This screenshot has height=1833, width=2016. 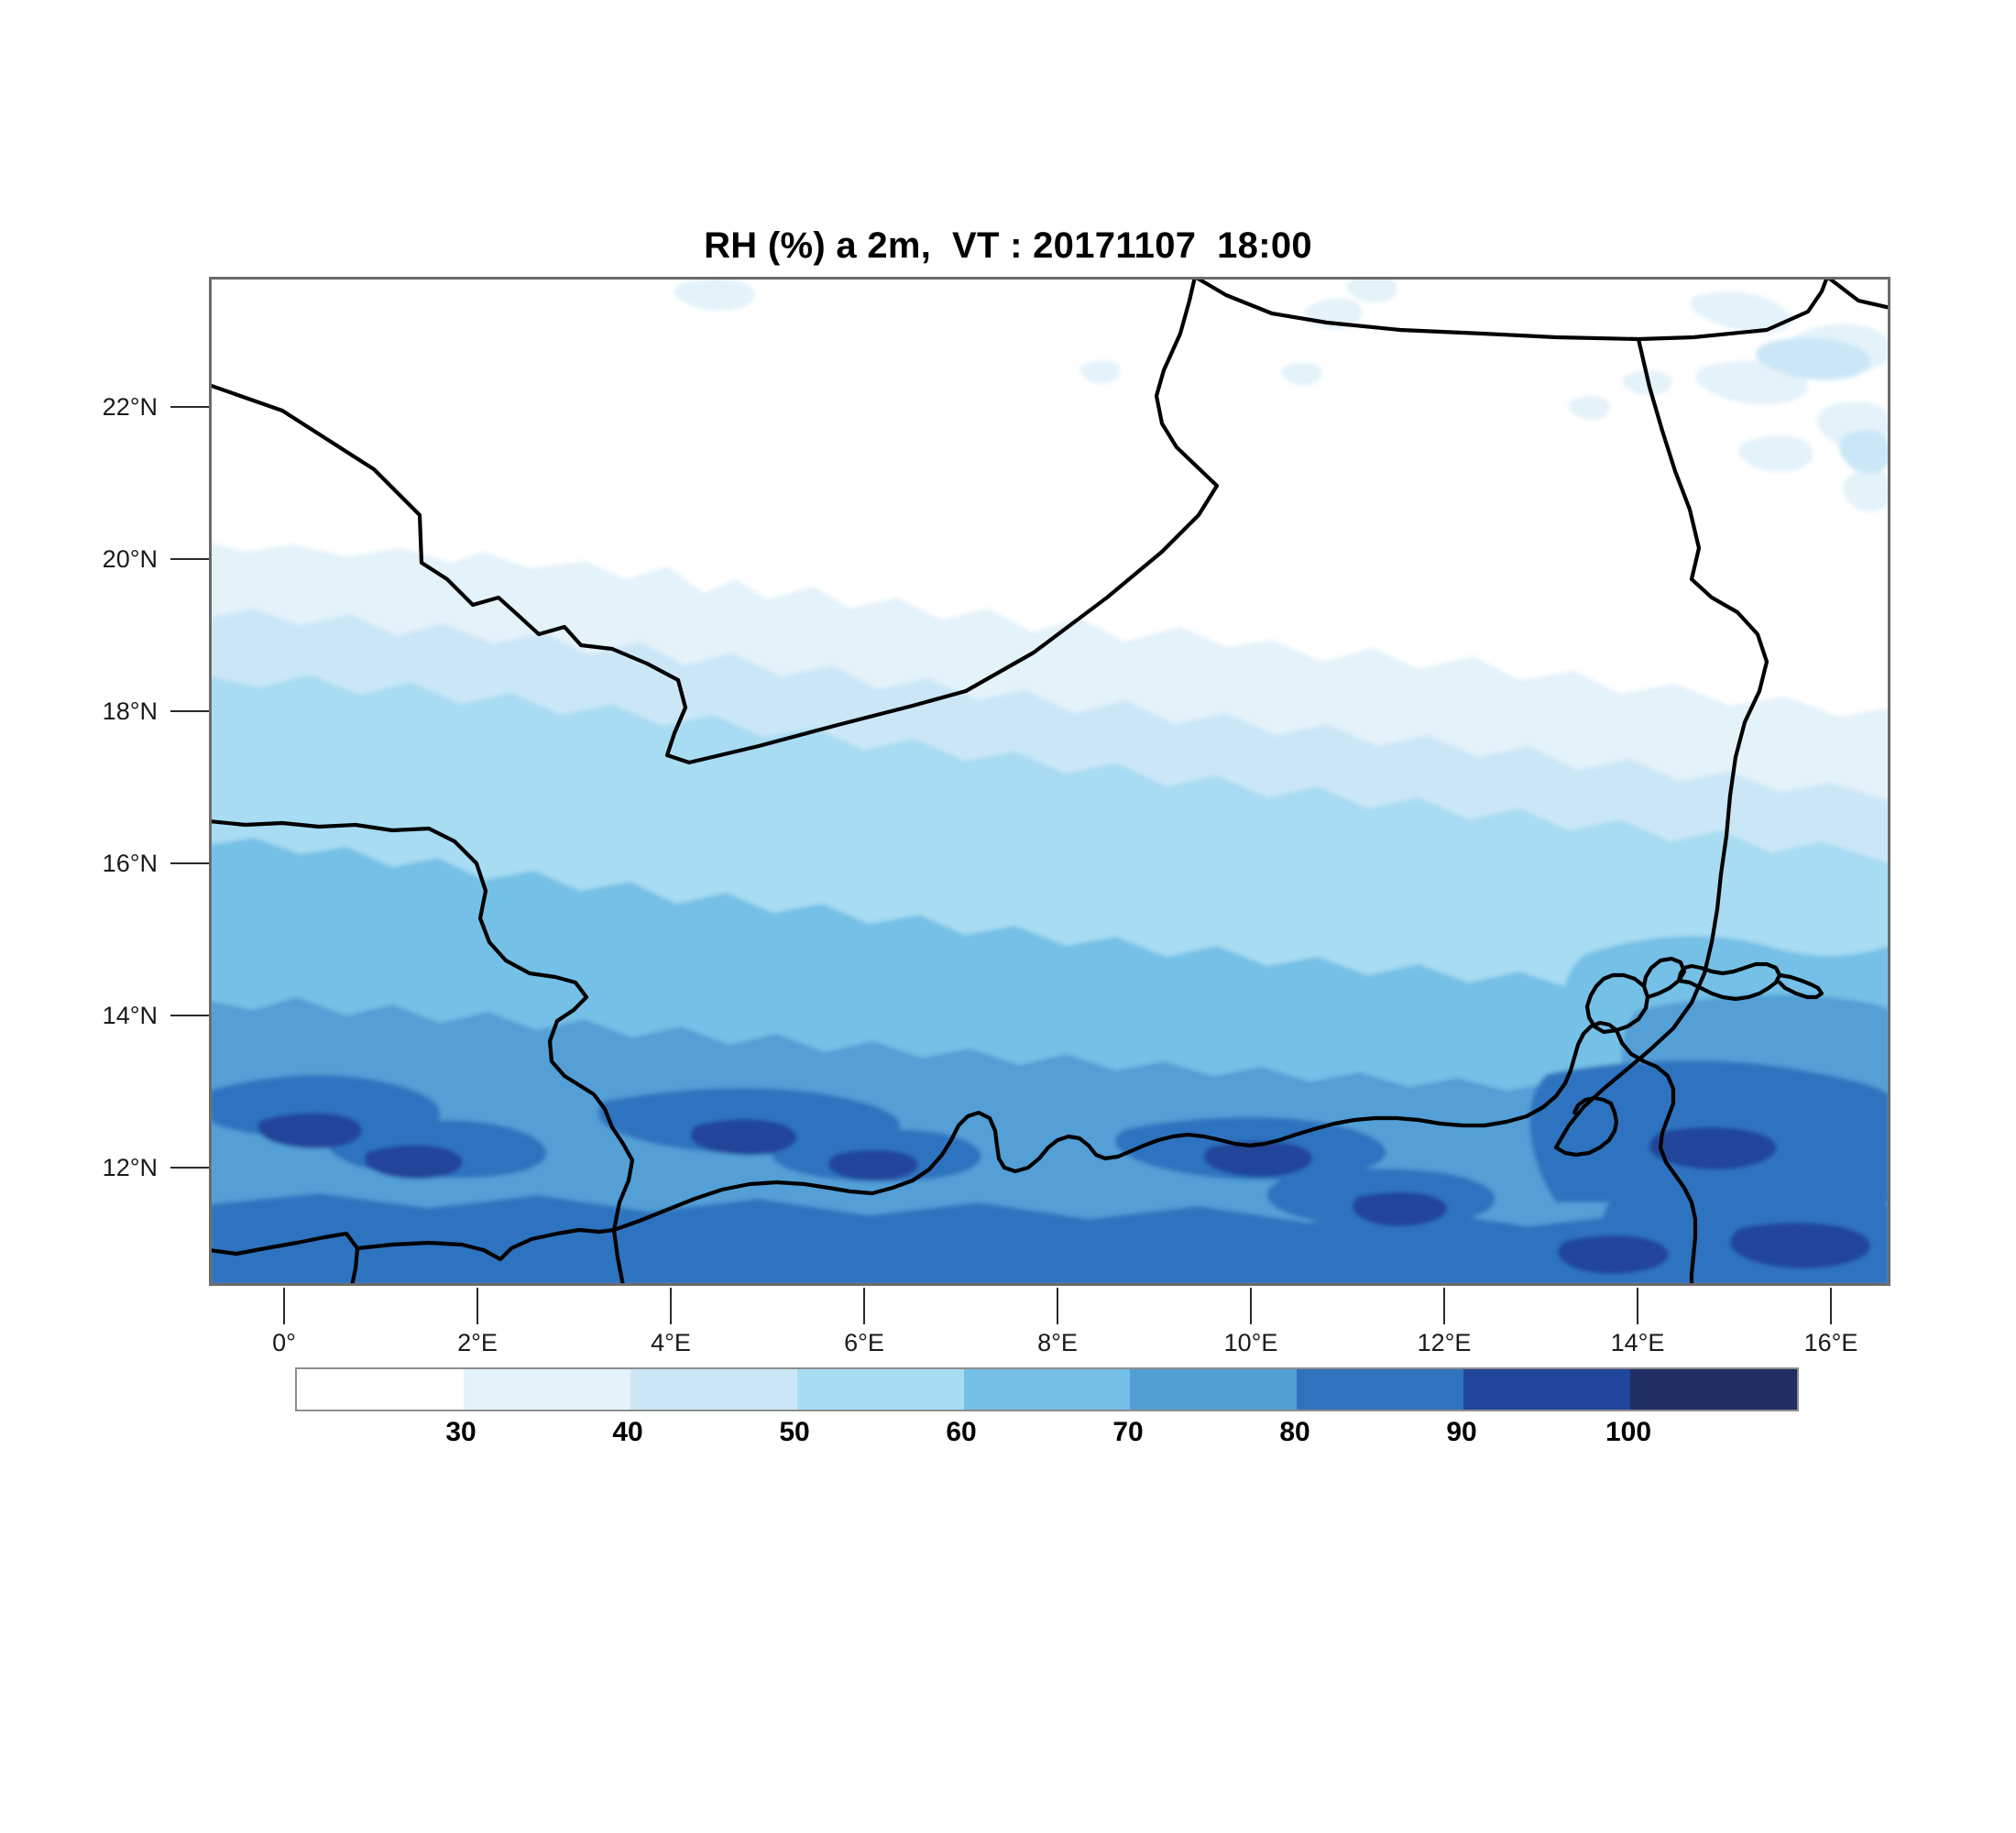 What do you see at coordinates (1830, 1342) in the screenshot?
I see `xtick-label-16E: 16°E` at bounding box center [1830, 1342].